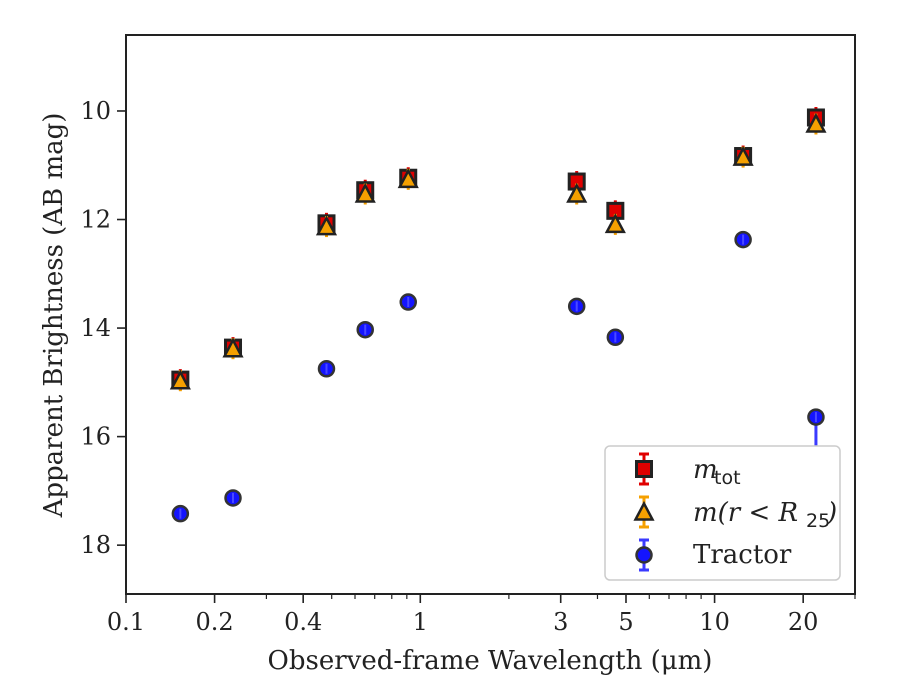 This screenshot has height=700, width=900. Describe the element at coordinates (831, 513) in the screenshot. I see `legend-label-mr-end: )` at that location.